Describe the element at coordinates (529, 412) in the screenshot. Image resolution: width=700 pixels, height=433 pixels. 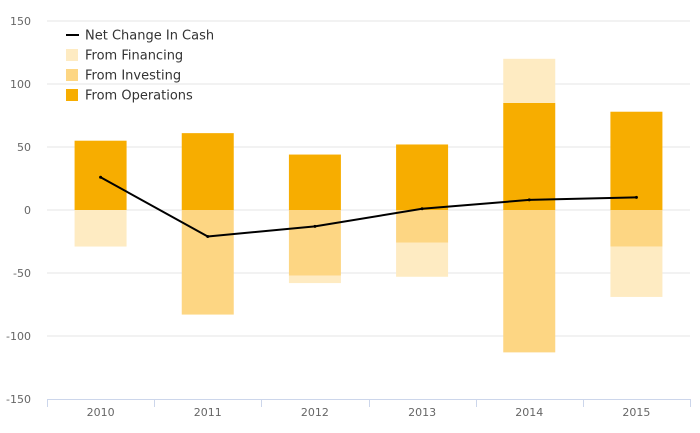
I see `x-tick-label: 2014` at that location.